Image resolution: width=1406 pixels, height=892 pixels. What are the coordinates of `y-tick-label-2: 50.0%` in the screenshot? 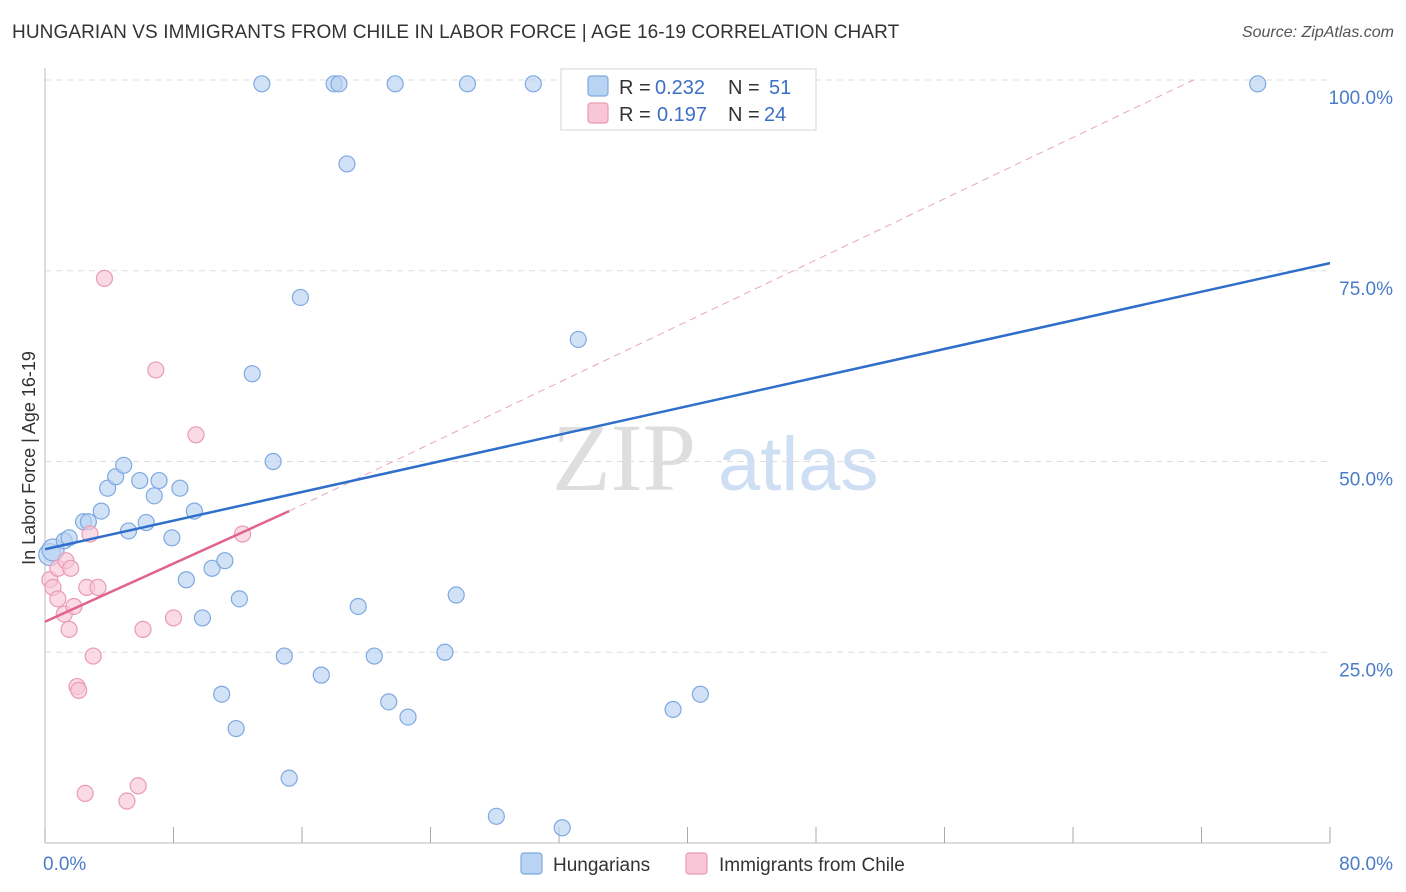 It's located at (1366, 480).